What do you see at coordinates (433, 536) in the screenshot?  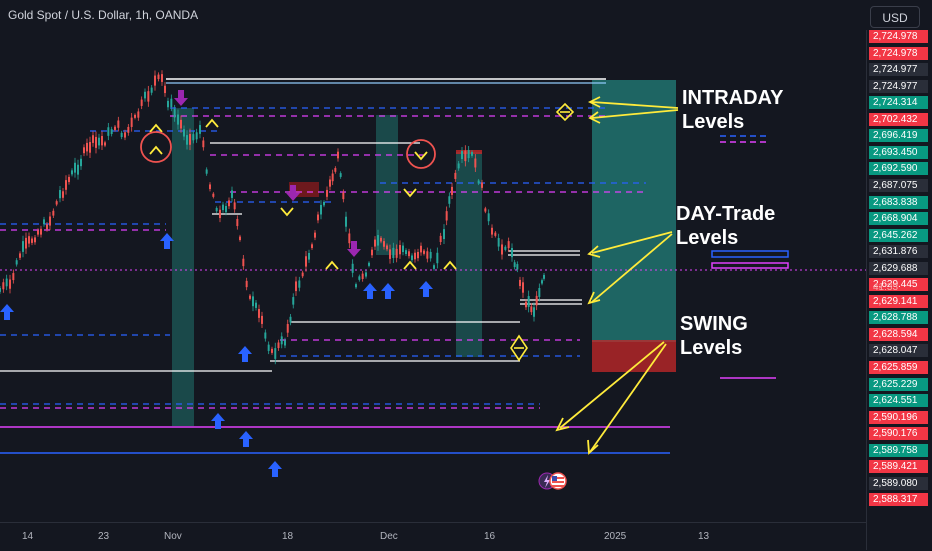 I see `time-axis` at bounding box center [433, 536].